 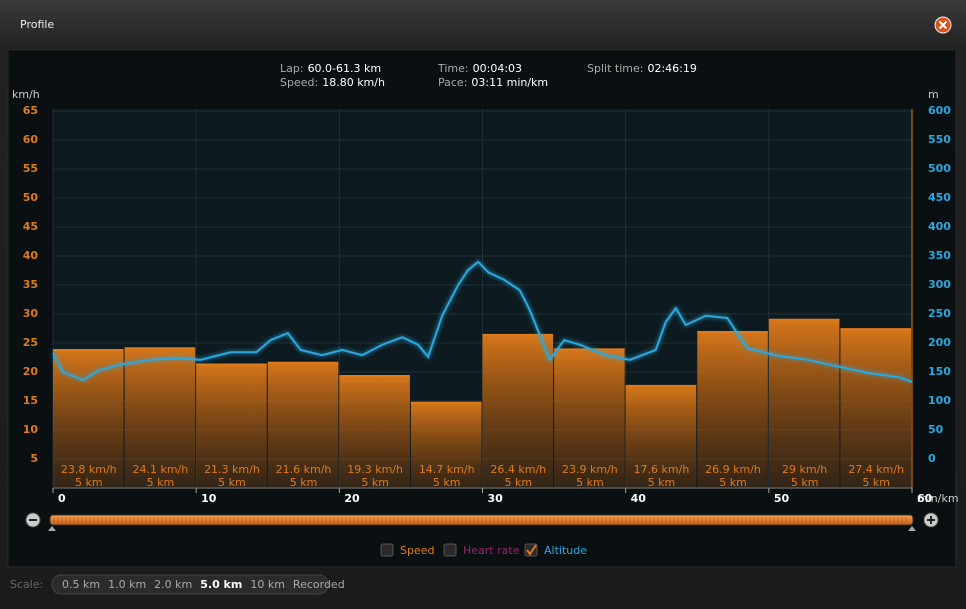 I want to click on legend-check, so click(x=531, y=550).